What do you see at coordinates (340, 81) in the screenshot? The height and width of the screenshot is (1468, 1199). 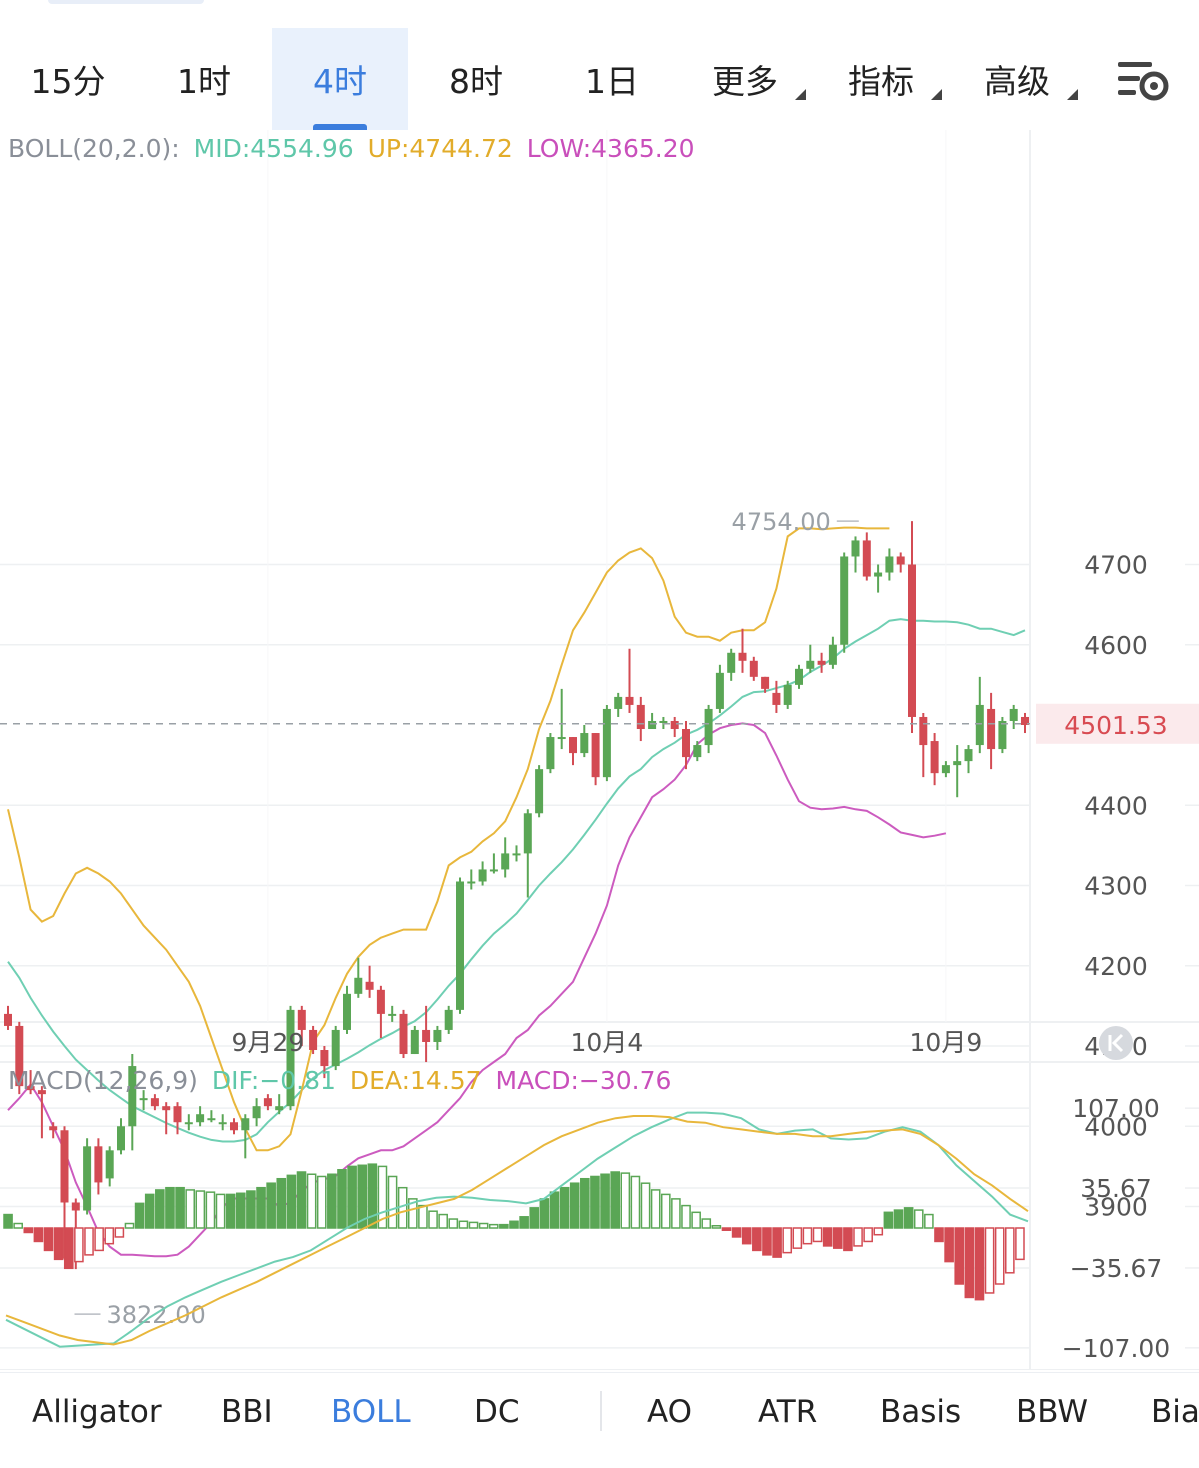 I see `timeframe-label: 4时` at bounding box center [340, 81].